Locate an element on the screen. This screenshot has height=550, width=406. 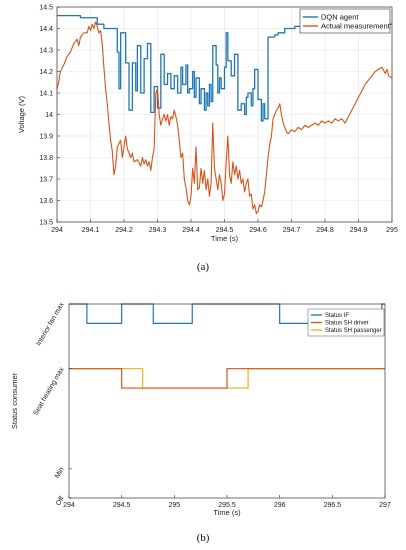
x-tick-label: 294.6 is located at coordinates (258, 230).